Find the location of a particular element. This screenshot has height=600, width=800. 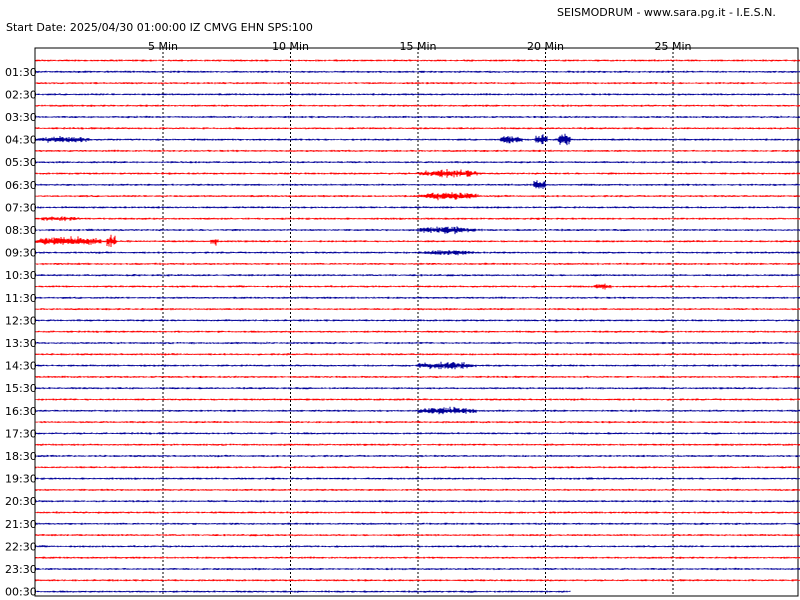

x-tick-label: 20 Min is located at coordinates (545, 46).